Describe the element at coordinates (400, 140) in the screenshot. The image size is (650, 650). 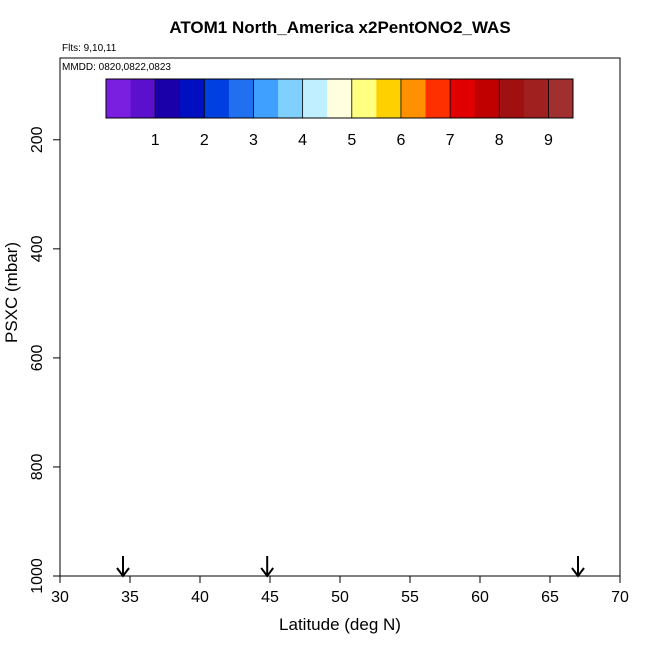
I see `colorbar-tick-label: 6` at that location.